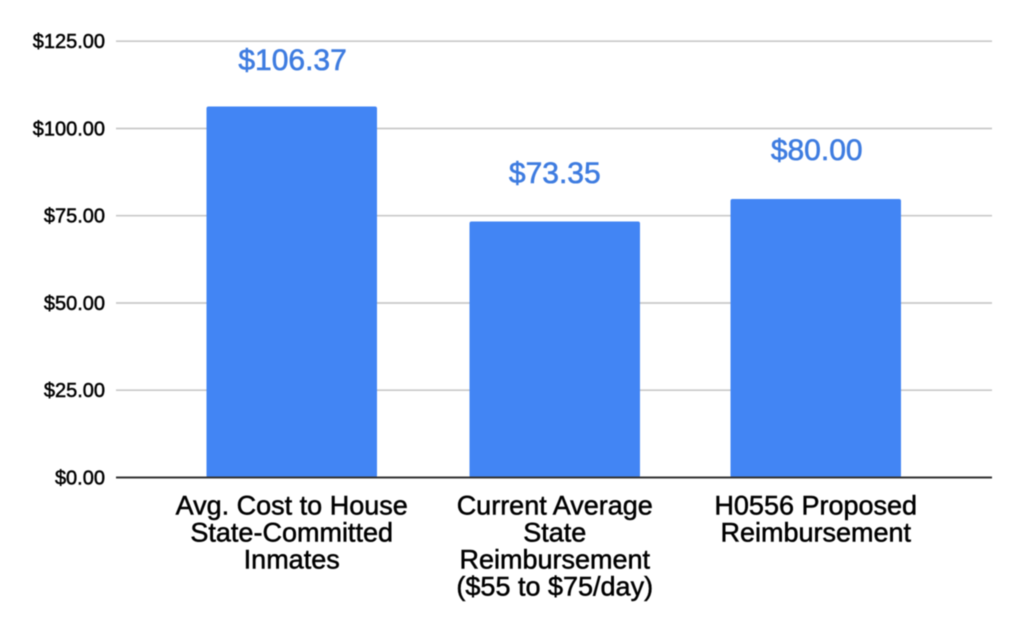 The height and width of the screenshot is (633, 1024). What do you see at coordinates (74, 217) in the screenshot?
I see `svg-text: $75.00` at bounding box center [74, 217].